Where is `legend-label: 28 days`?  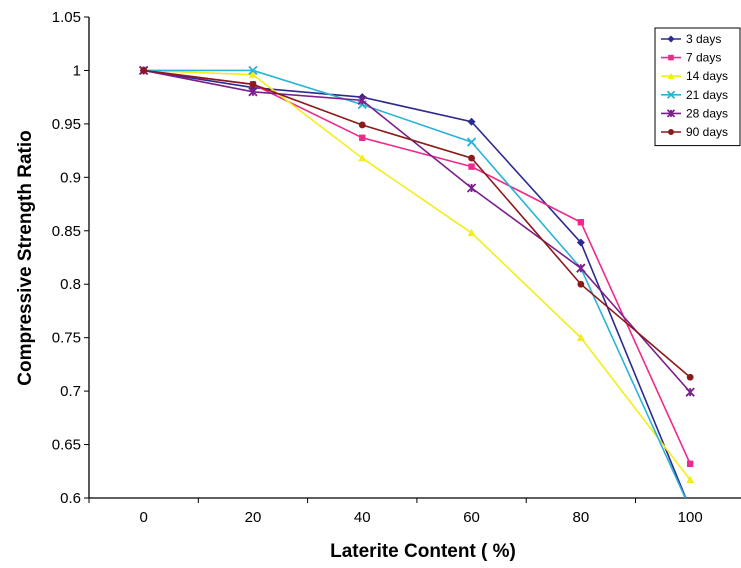 legend-label: 28 days is located at coordinates (707, 113).